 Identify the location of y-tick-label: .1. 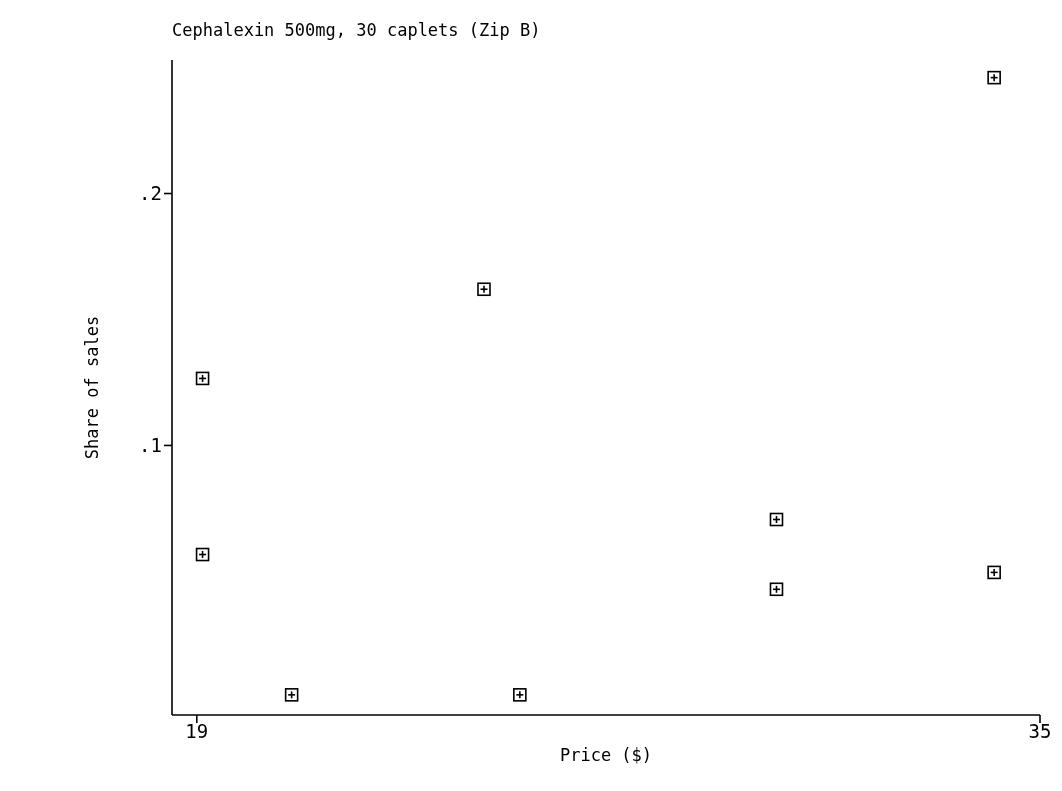
(150, 445).